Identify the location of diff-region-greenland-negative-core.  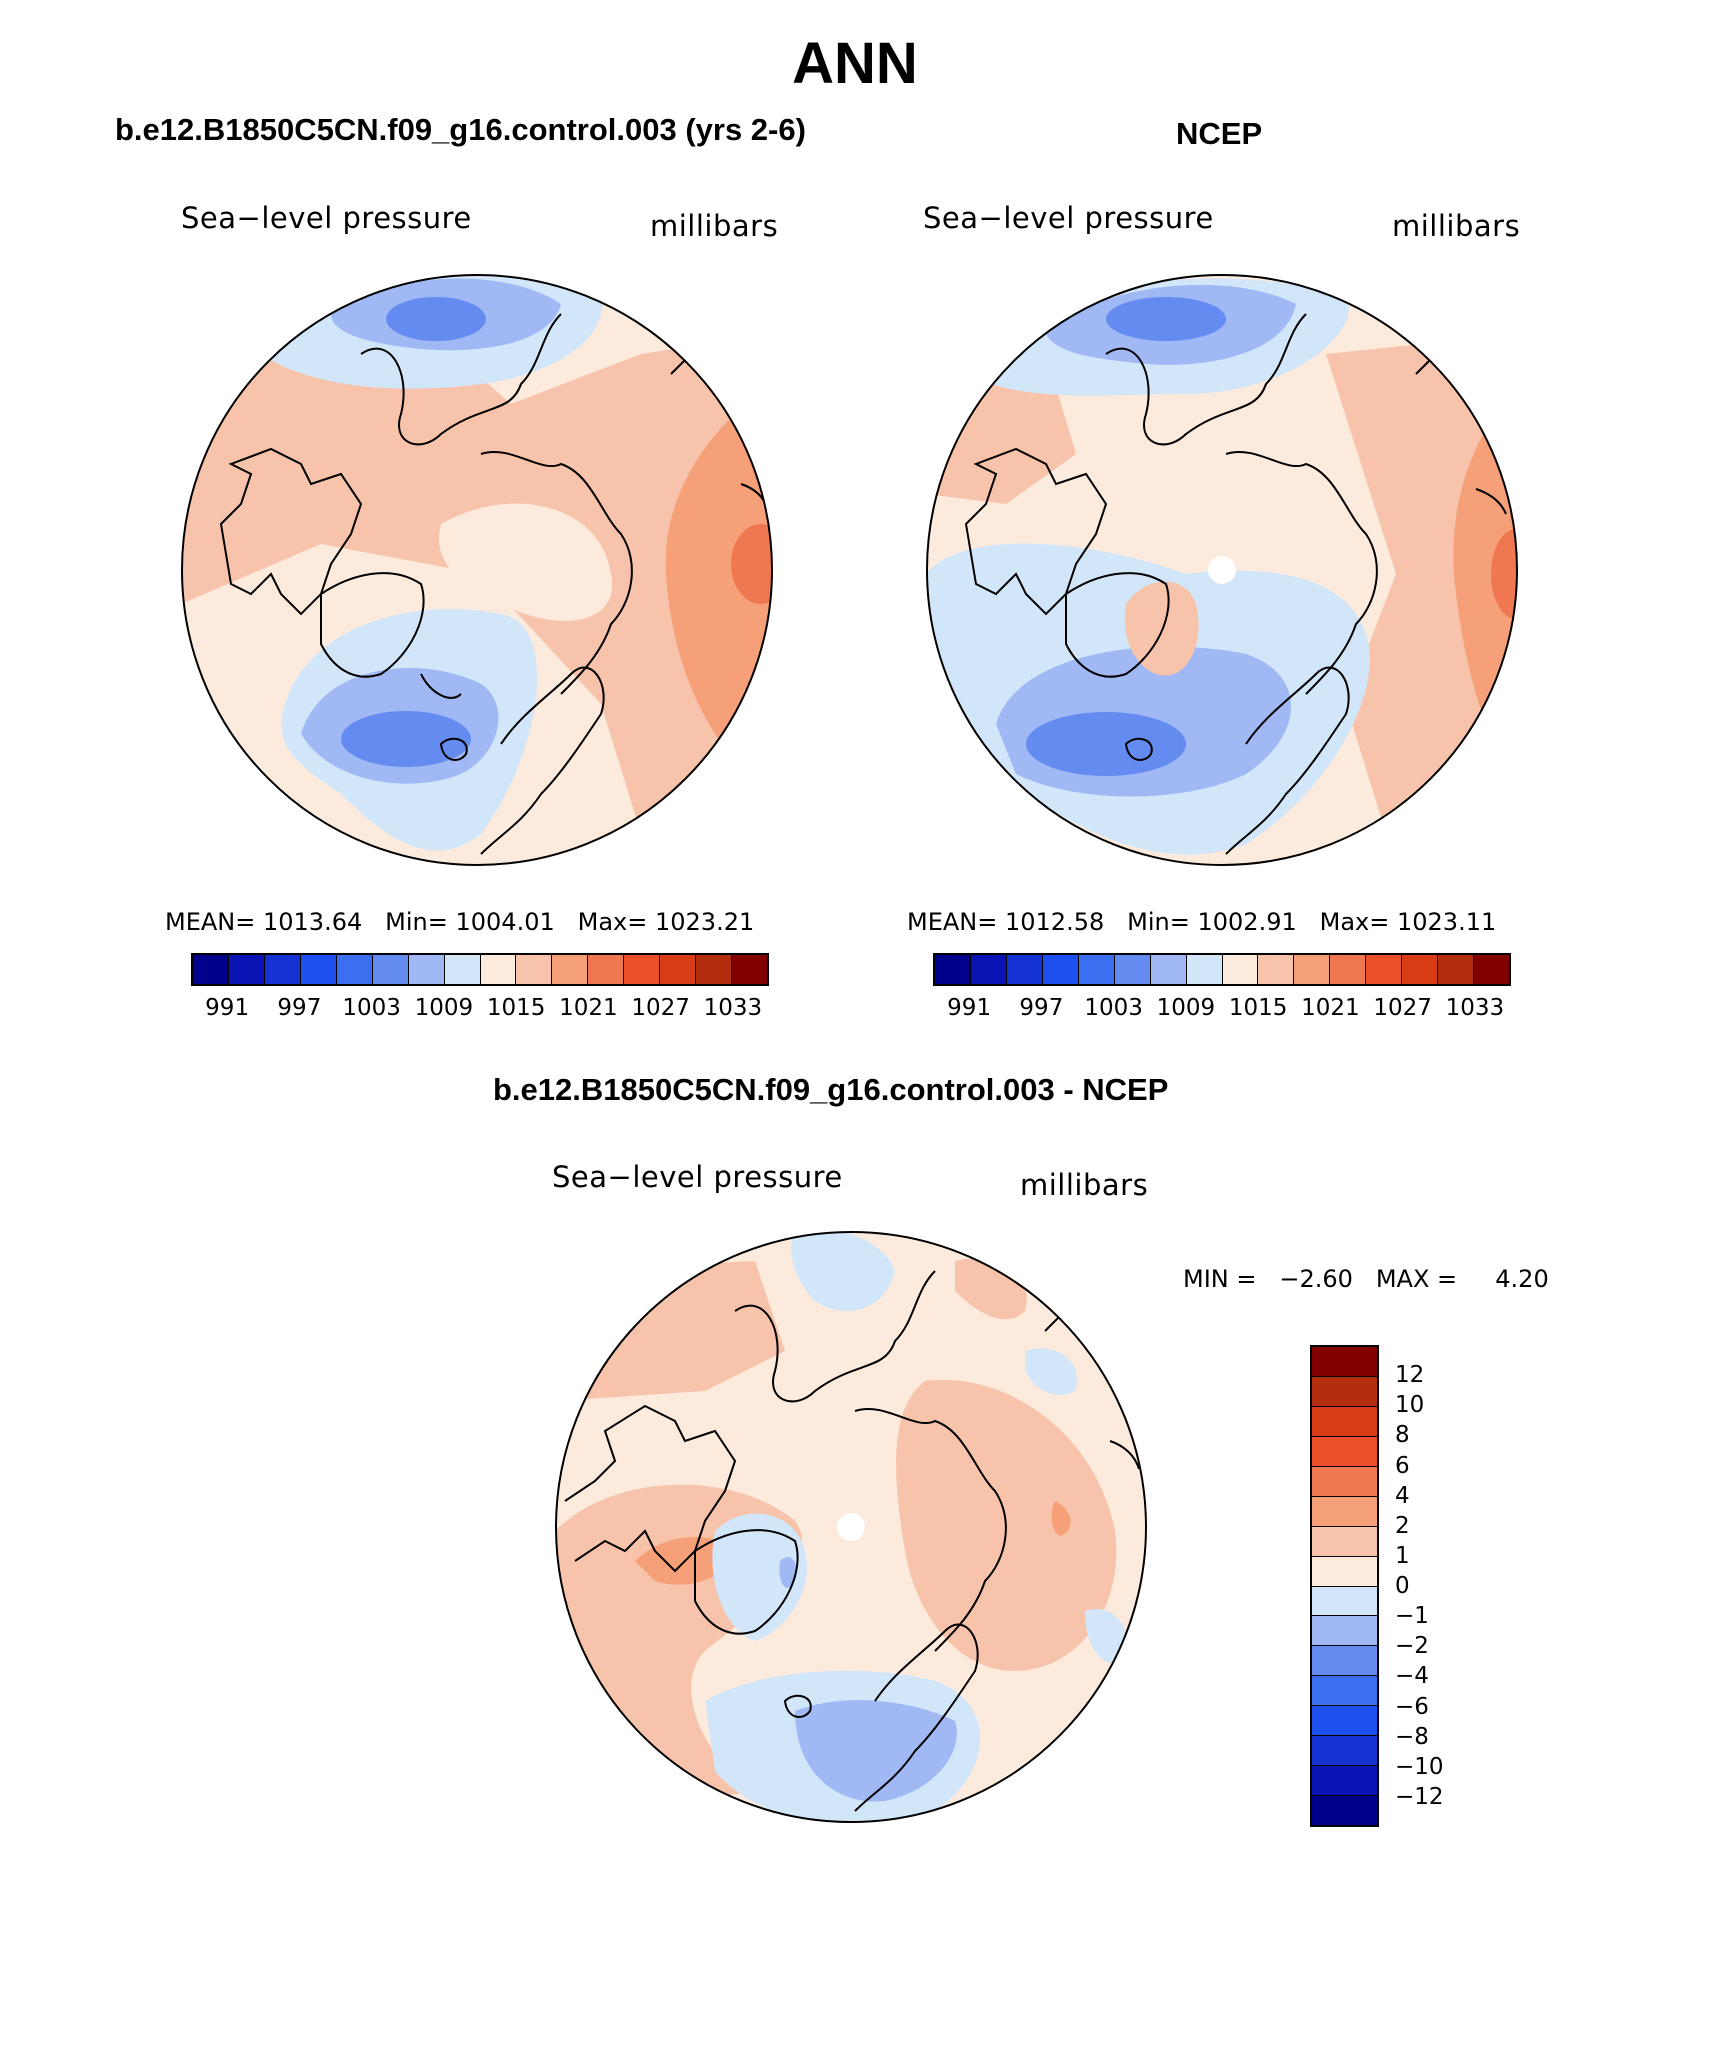
(788, 1573).